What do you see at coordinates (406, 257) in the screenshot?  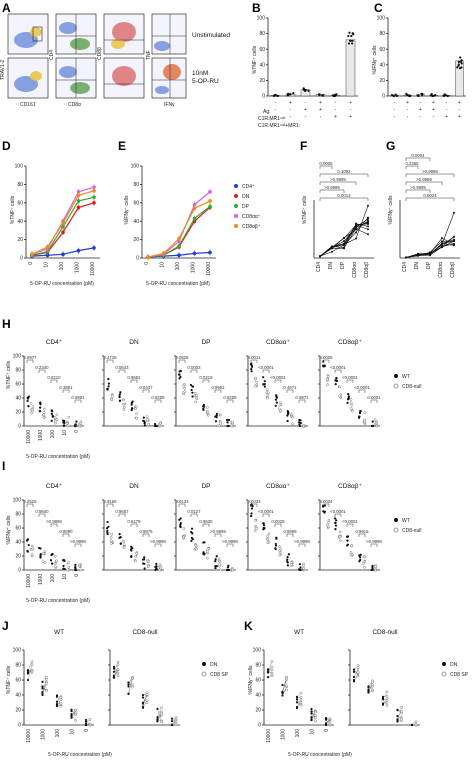 I see `g-point` at bounding box center [406, 257].